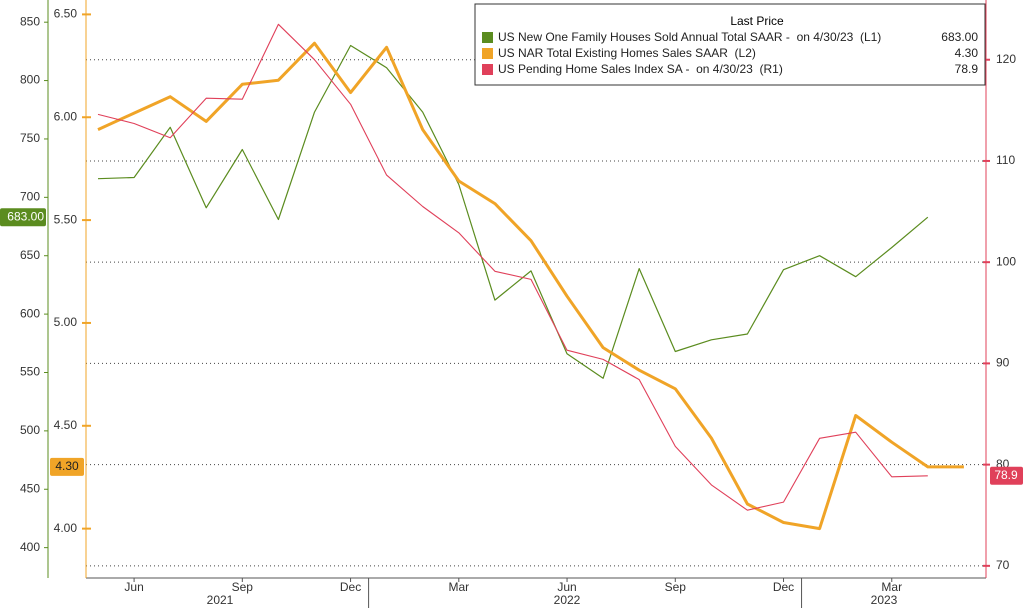  What do you see at coordinates (1003, 363) in the screenshot?
I see `y3-tick-label: 90` at bounding box center [1003, 363].